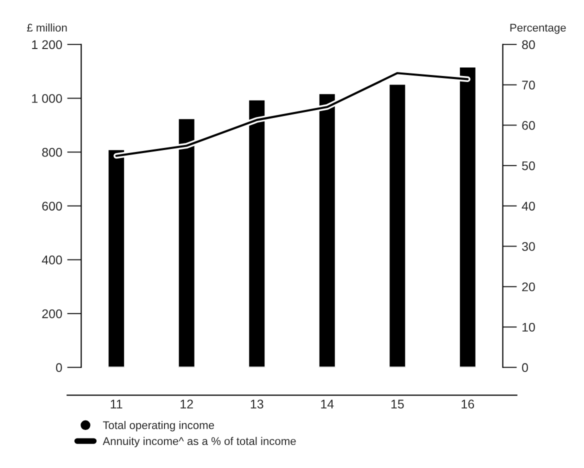 Image resolution: width=584 pixels, height=468 pixels. I want to click on y2-tick-label: 20, so click(528, 287).